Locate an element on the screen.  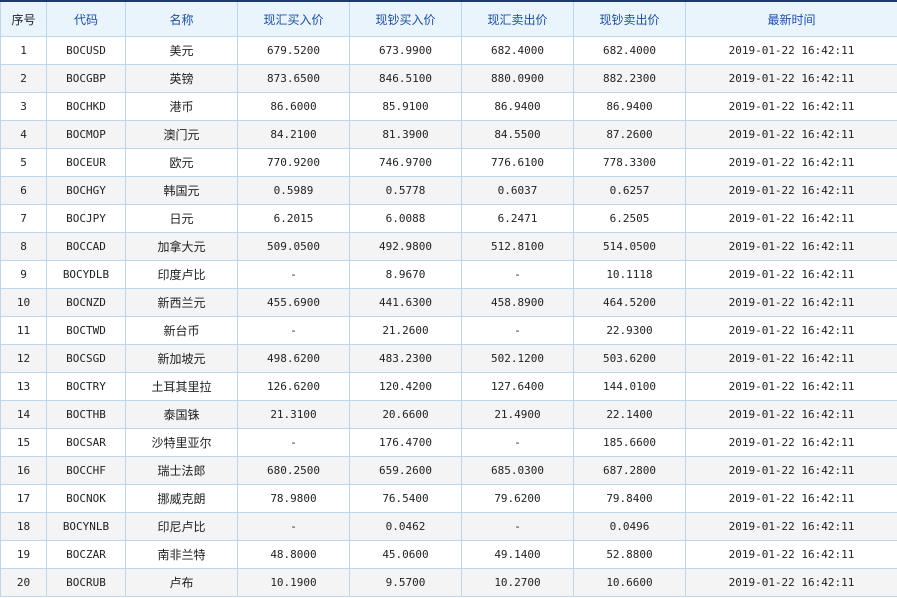
cell-cash-sell: 0.0496 is located at coordinates (629, 526).